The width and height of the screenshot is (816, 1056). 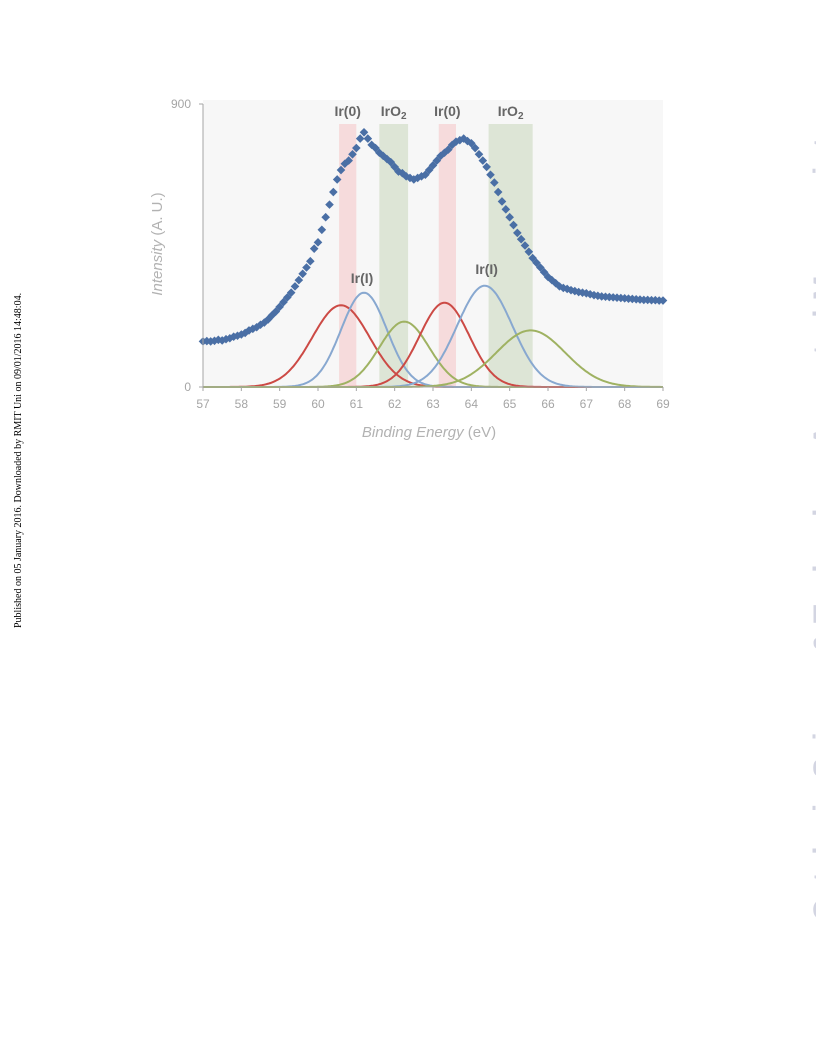 I want to click on y-axis-label: Intensity (A. U.), so click(x=157, y=243).